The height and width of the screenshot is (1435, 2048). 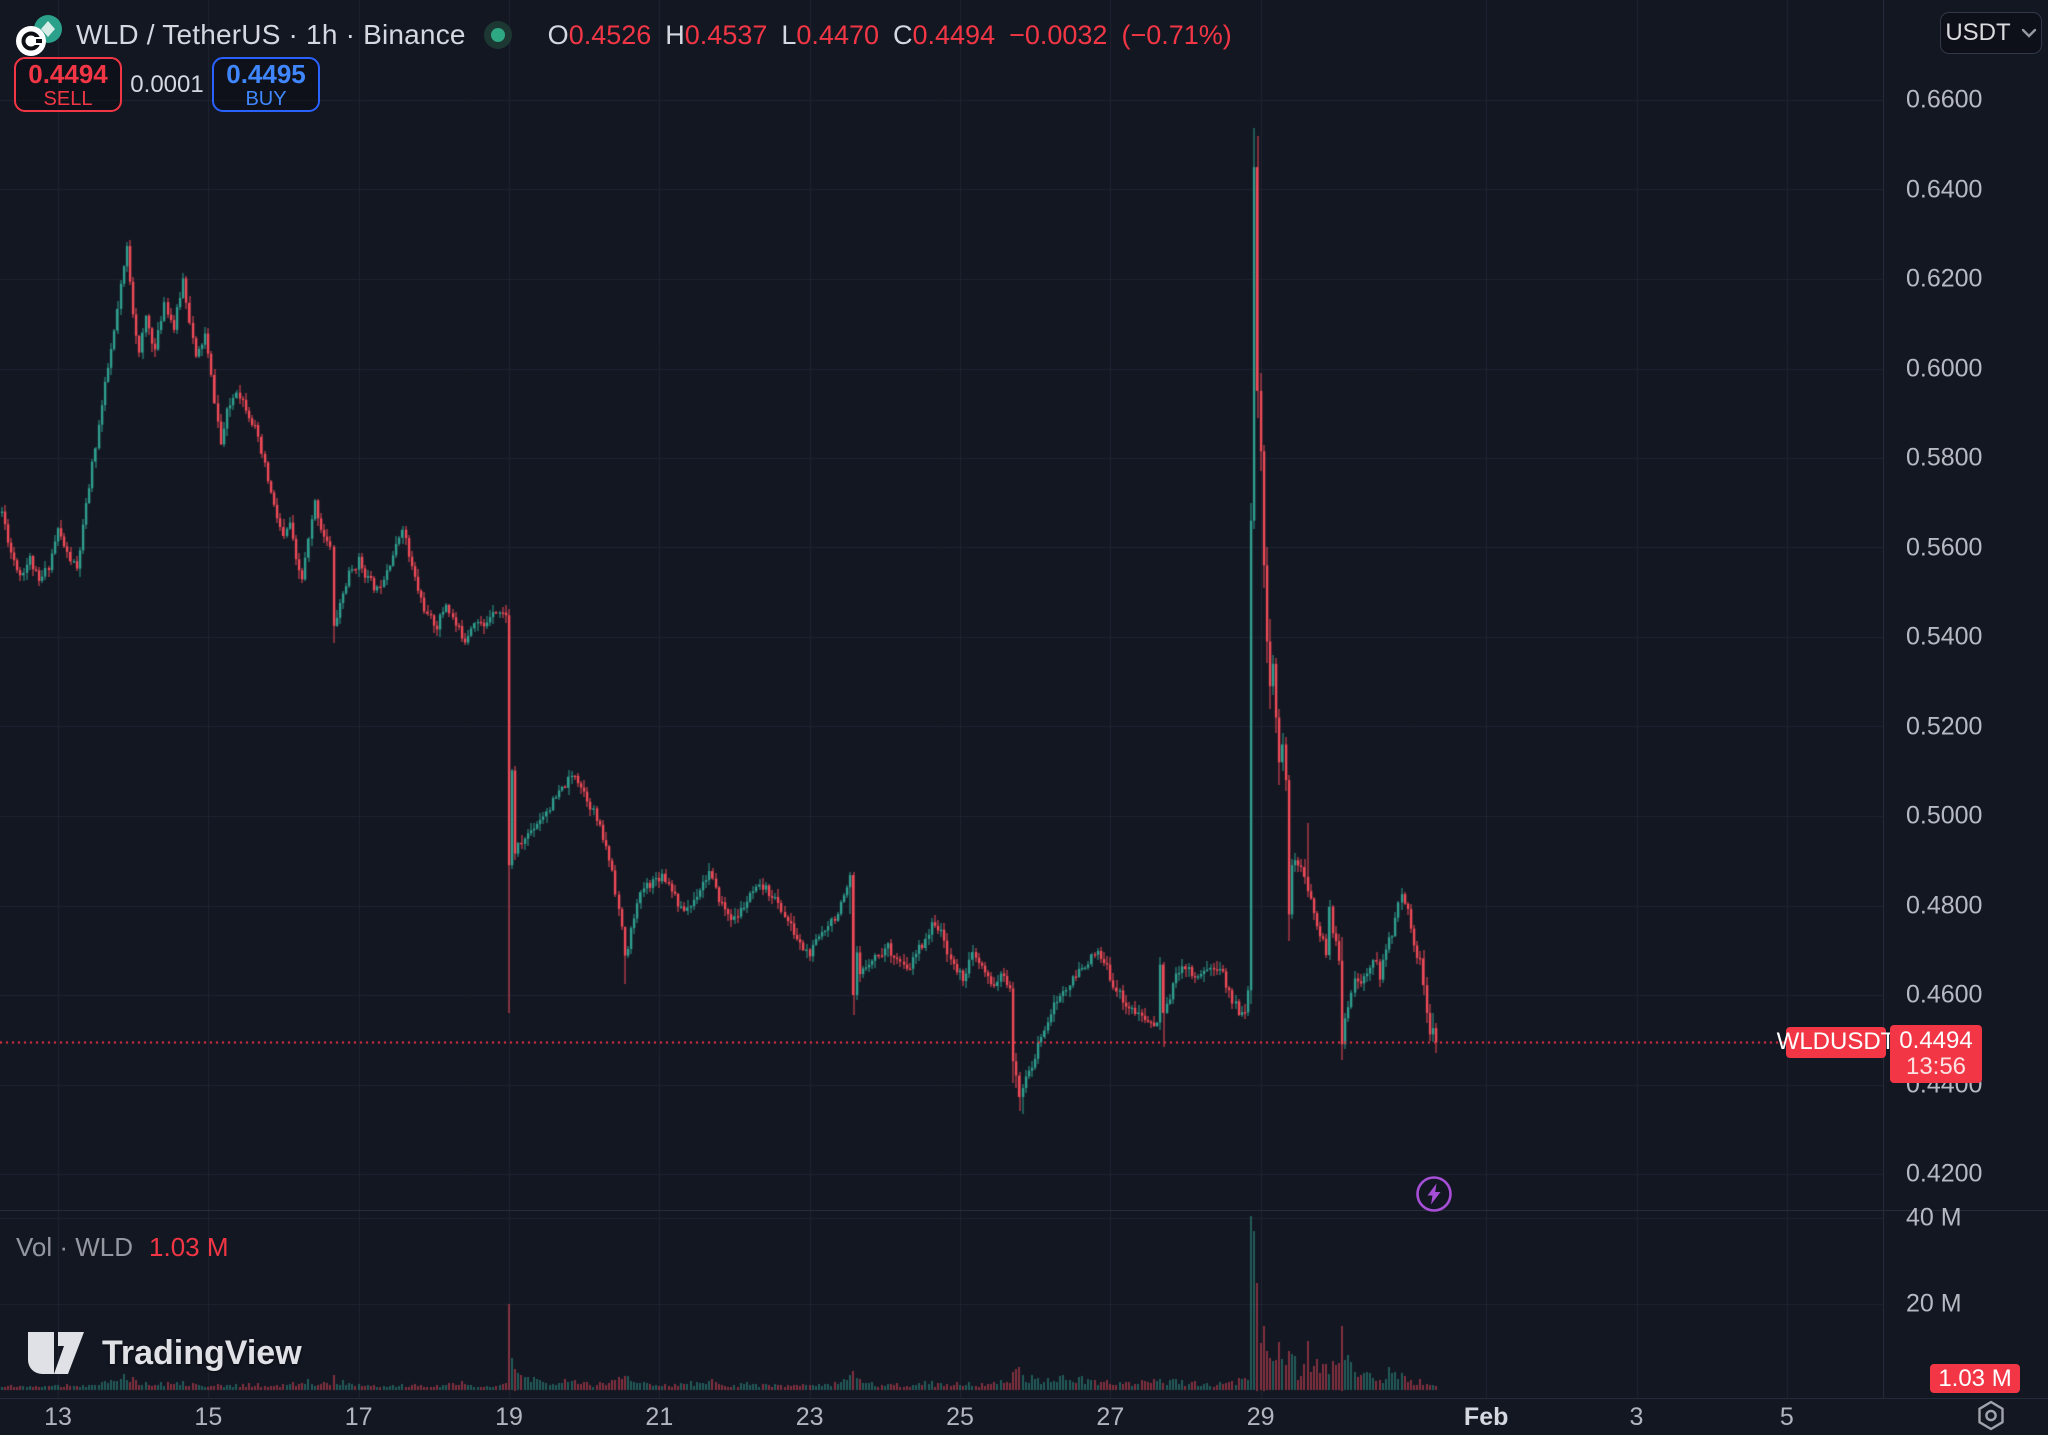 What do you see at coordinates (960, 1417) in the screenshot?
I see `time-axis-label: 25` at bounding box center [960, 1417].